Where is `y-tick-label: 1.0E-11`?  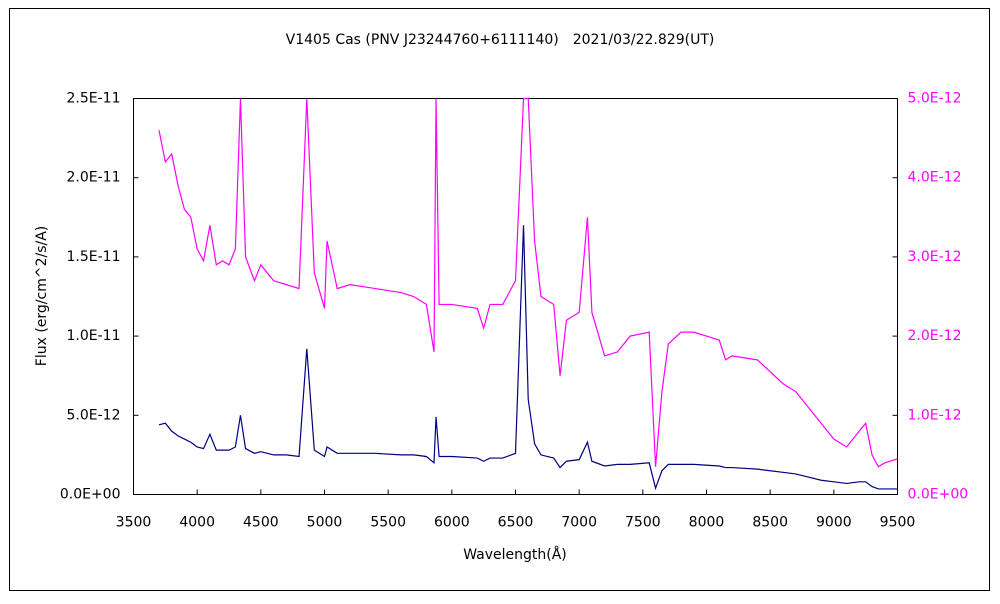 y-tick-label: 1.0E-11 is located at coordinates (94, 336).